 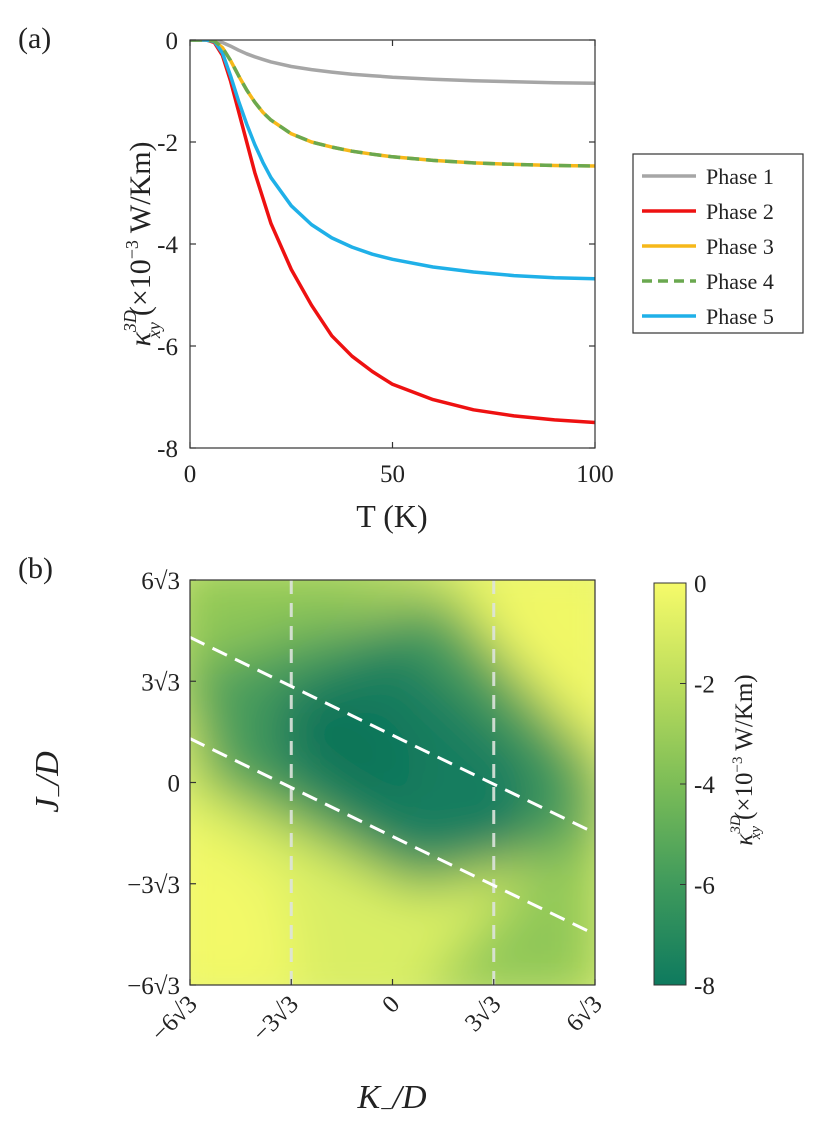 What do you see at coordinates (297, 644) in the screenshot?
I see `heatmap-upper-left-mid` at bounding box center [297, 644].